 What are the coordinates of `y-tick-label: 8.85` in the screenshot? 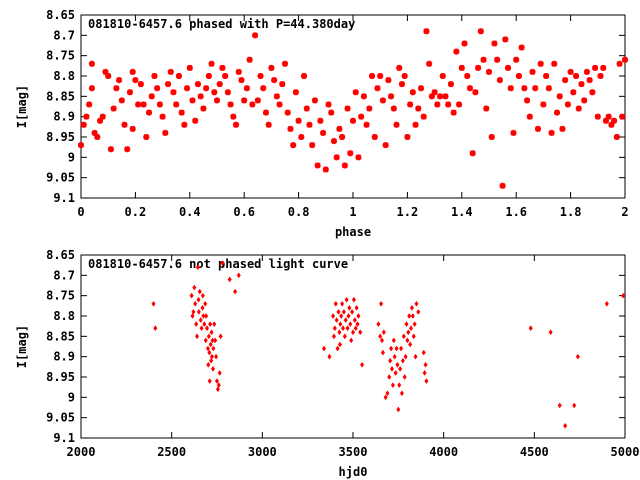 It's located at (60, 336).